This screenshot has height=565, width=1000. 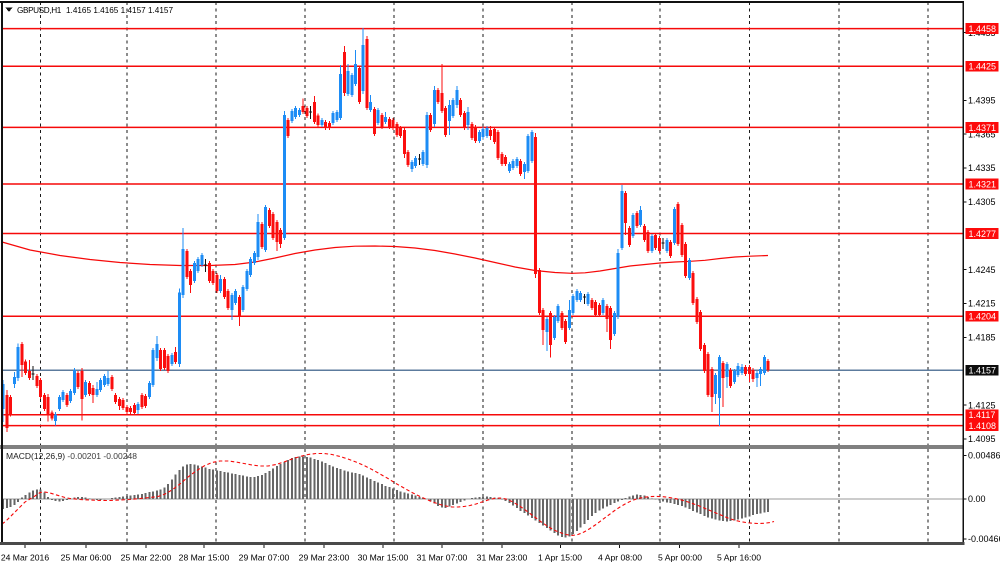 What do you see at coordinates (442, 558) in the screenshot?
I see `svg-text: 31 Mar 07:00` at bounding box center [442, 558].